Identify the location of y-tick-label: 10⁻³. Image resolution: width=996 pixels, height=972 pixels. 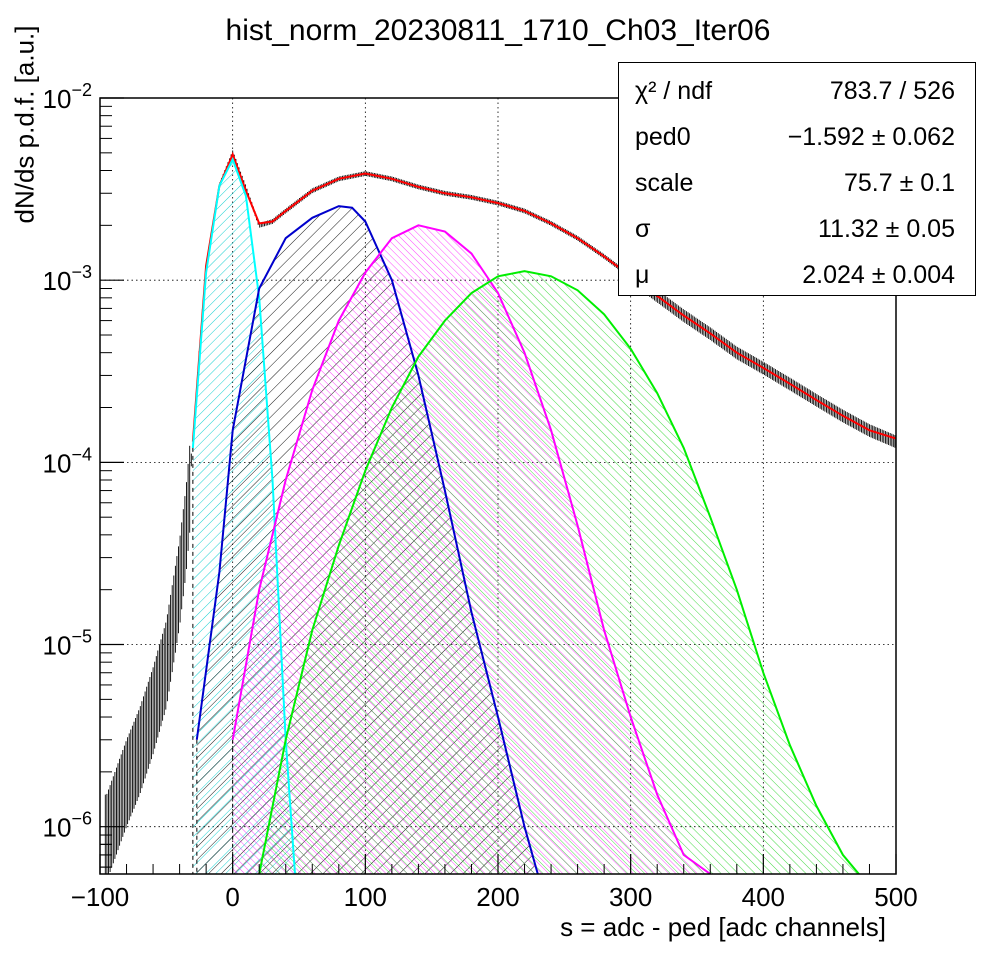
(67, 279).